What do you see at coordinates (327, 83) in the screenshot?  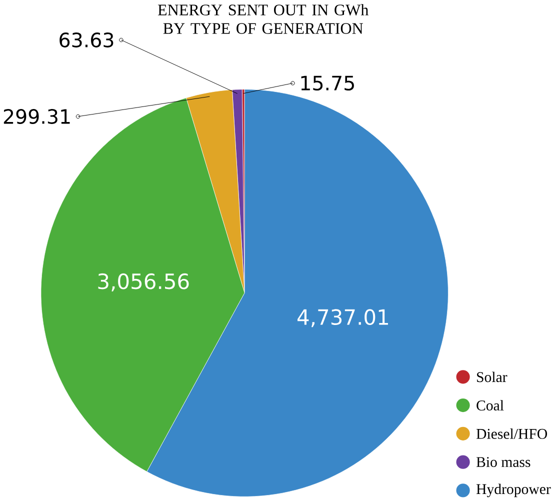 I see `data-label: 15.75` at bounding box center [327, 83].